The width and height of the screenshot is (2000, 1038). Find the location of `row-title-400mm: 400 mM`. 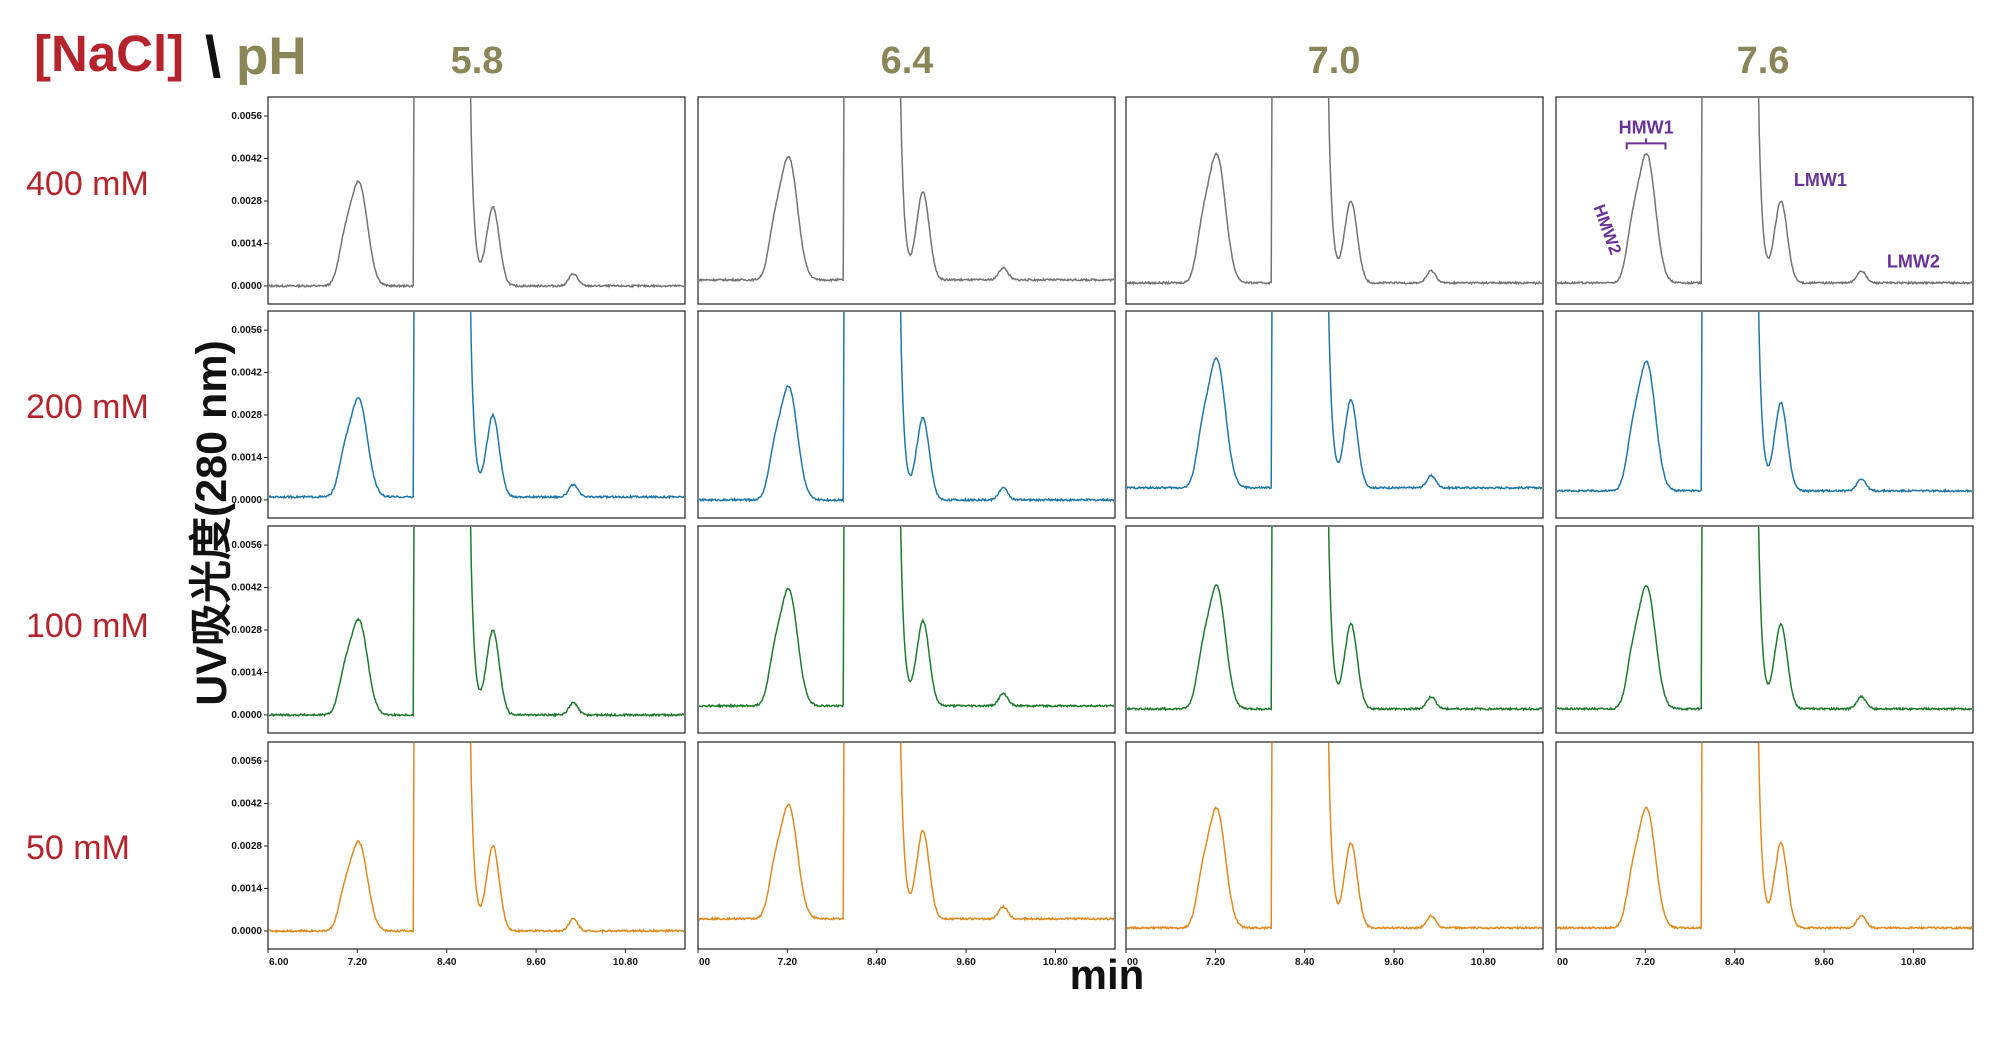

row-title-400mm: 400 mM is located at coordinates (87, 184).